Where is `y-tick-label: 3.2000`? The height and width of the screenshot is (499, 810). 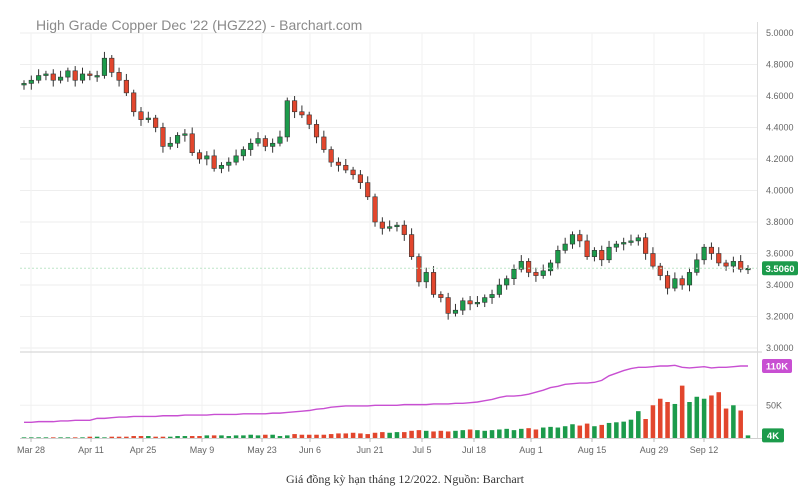 y-tick-label: 3.2000 is located at coordinates (780, 317).